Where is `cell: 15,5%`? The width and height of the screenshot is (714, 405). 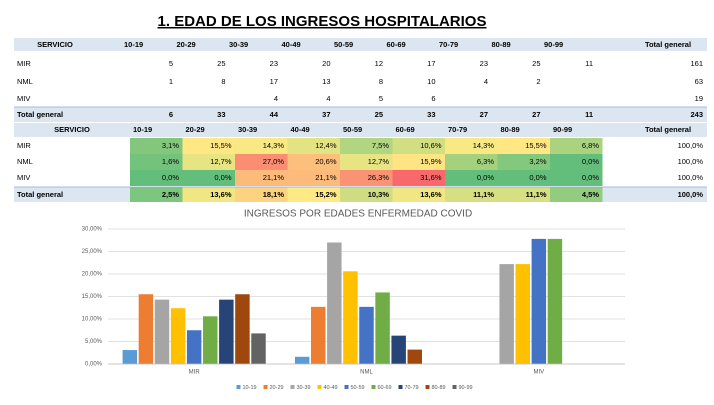
cell: 15,5% is located at coordinates (221, 145).